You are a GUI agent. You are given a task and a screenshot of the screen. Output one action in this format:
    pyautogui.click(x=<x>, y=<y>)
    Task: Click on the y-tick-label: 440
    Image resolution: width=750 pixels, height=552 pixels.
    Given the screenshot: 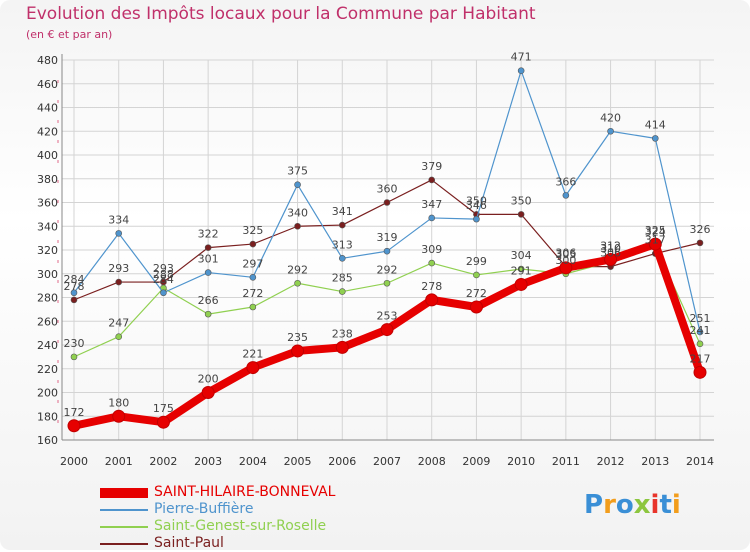 What is the action you would take?
    pyautogui.click(x=47, y=108)
    